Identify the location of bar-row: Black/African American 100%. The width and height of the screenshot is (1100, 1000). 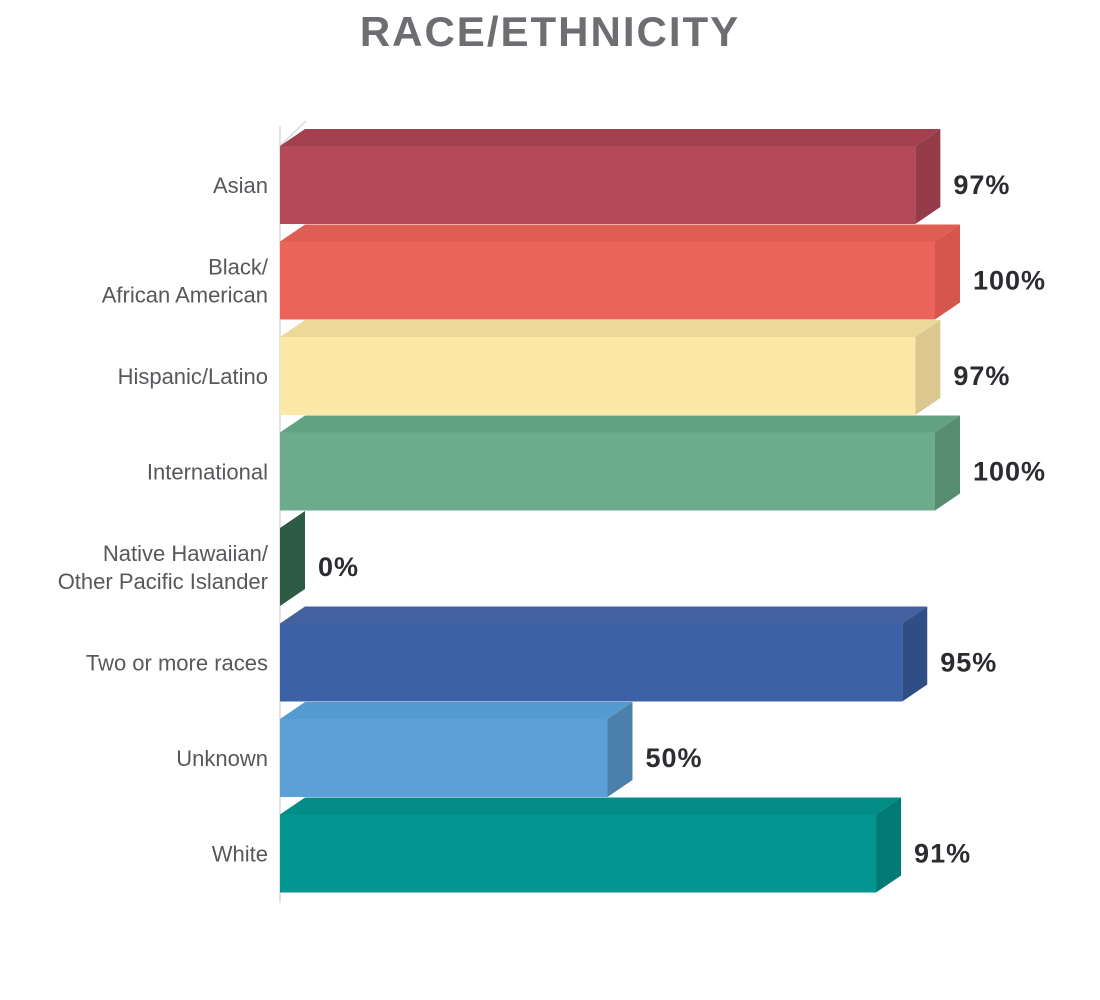
(574, 272).